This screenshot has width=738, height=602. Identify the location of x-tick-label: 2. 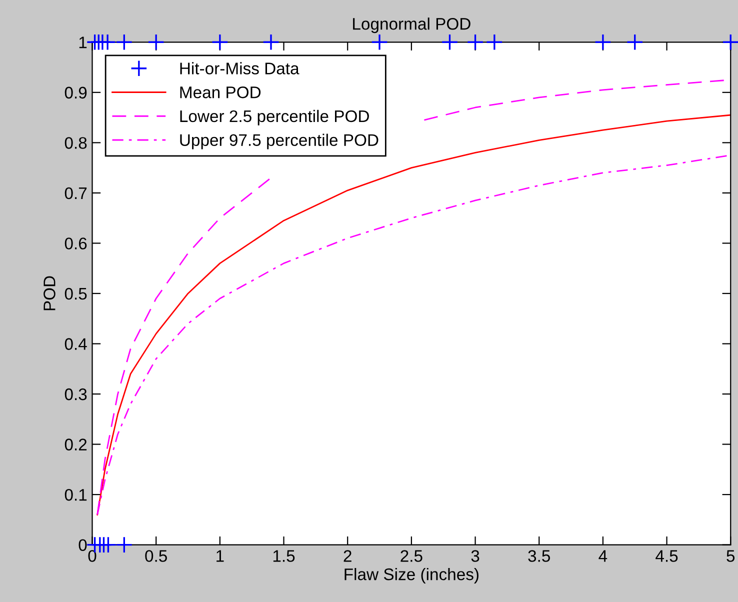
(348, 556).